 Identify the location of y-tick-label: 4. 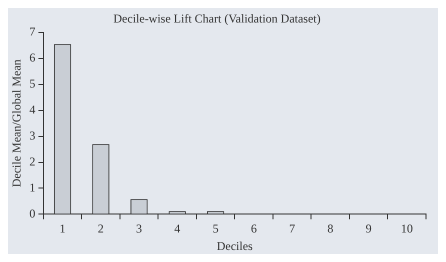
(32, 109).